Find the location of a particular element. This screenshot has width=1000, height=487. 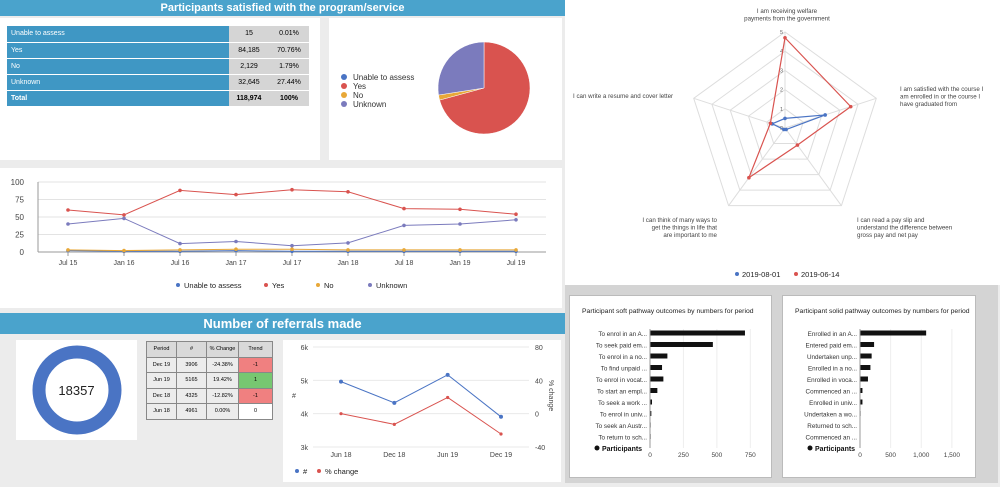

x-tick-label: 500 is located at coordinates (716, 455).